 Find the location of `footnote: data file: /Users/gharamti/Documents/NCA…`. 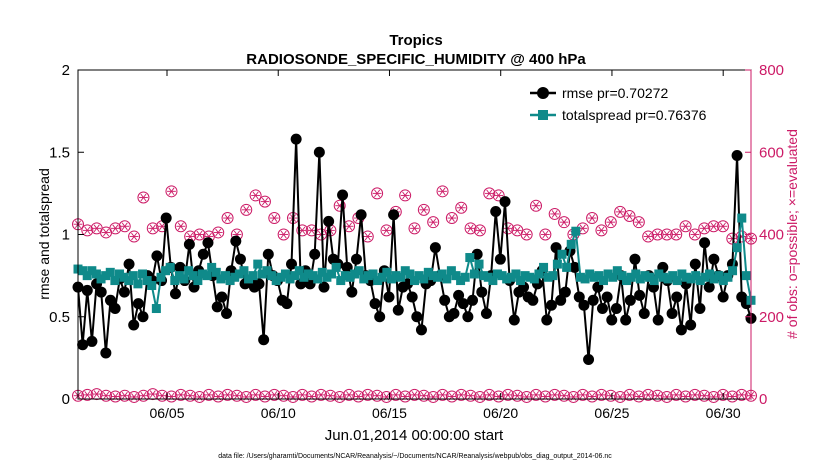

footnote: data file: /Users/gharamti/Documents/NCA… is located at coordinates (415, 456).